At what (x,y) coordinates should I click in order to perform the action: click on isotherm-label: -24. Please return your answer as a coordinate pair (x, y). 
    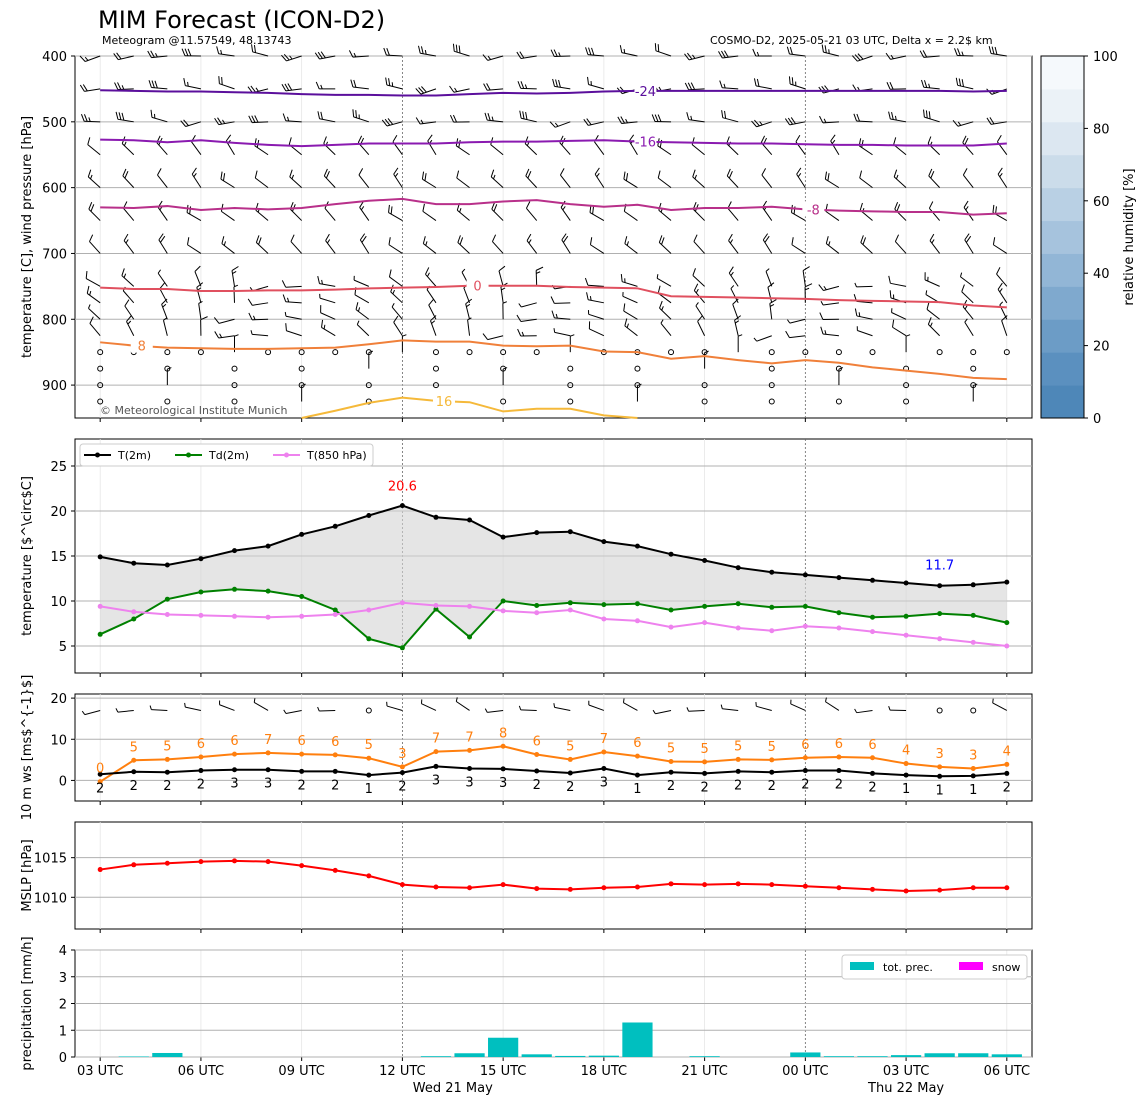
    Looking at the image, I should click on (645, 92).